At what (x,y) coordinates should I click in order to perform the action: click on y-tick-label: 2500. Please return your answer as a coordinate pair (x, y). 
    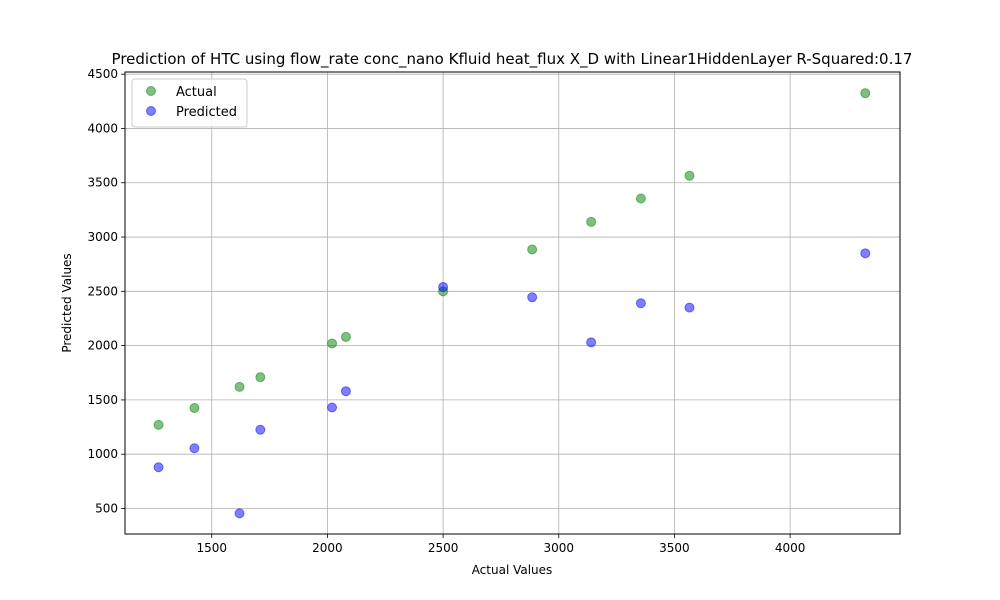
    Looking at the image, I should click on (102, 291).